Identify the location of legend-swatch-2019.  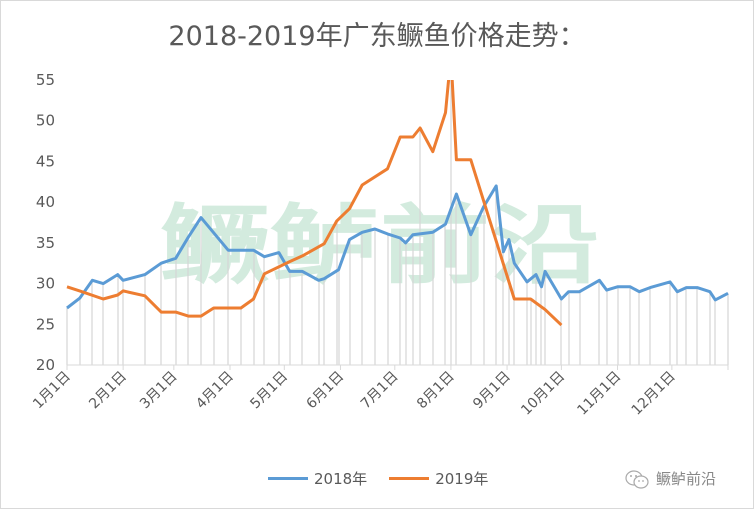
(409, 478).